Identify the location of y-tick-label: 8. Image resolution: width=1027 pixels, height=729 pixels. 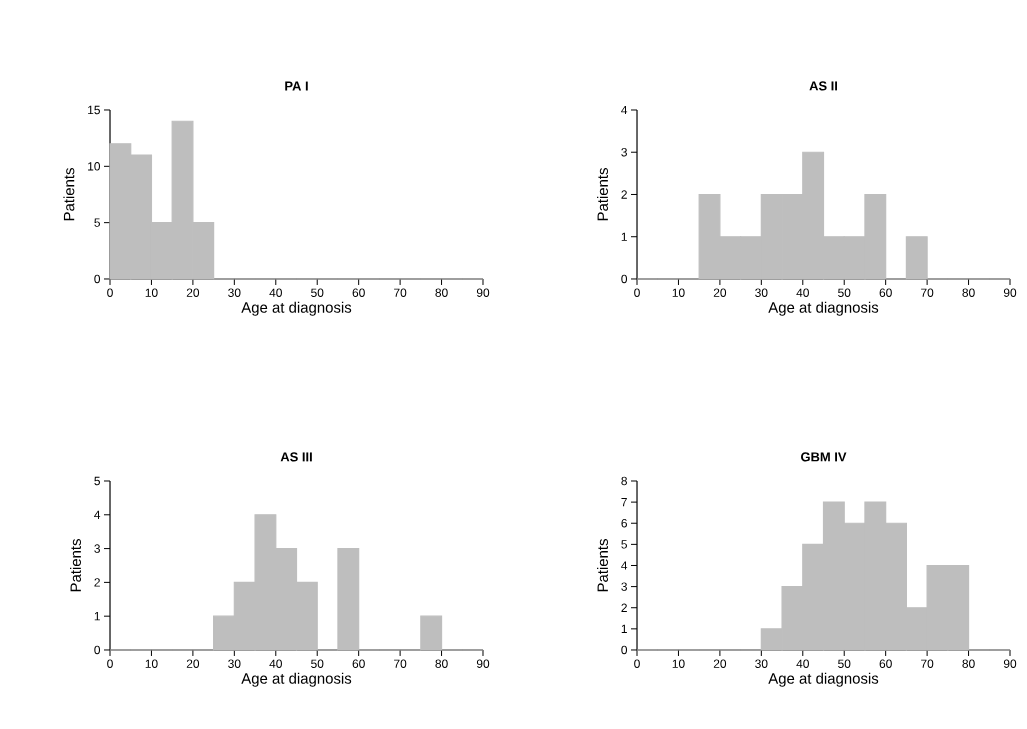
(624, 481).